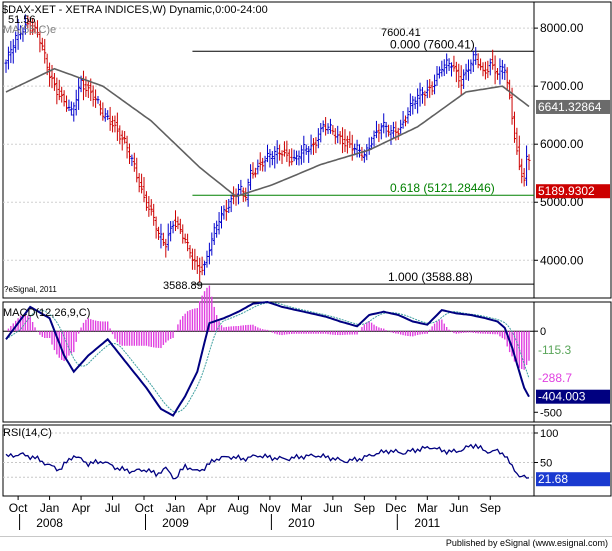  What do you see at coordinates (570, 107) in the screenshot?
I see `ma-value-label: 6641.32864` at bounding box center [570, 107].